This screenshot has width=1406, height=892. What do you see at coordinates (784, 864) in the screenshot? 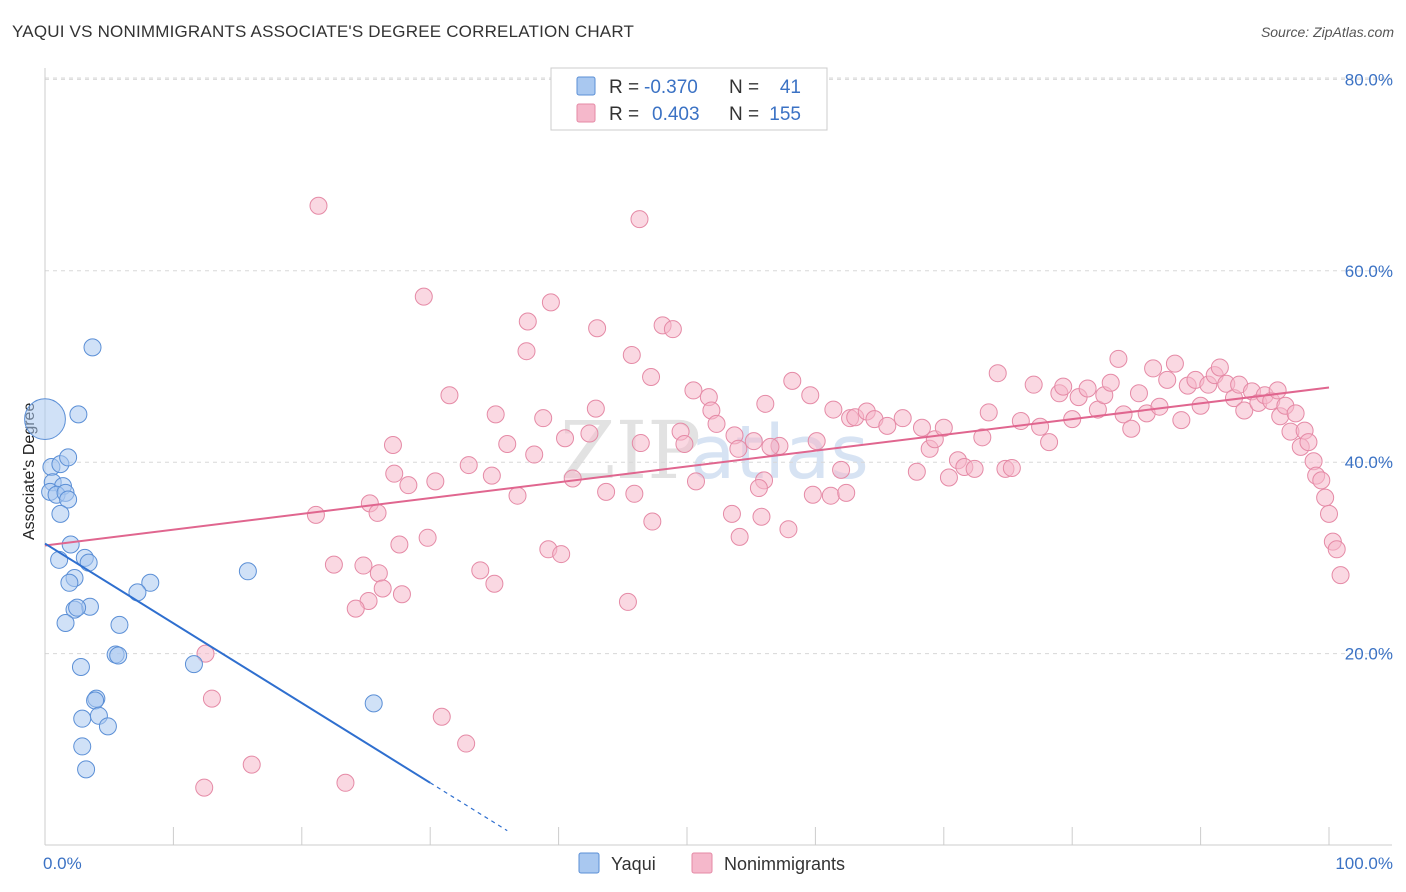
I see `legend-nonimmigrants-label: Nonimmigrants` at bounding box center [784, 864].